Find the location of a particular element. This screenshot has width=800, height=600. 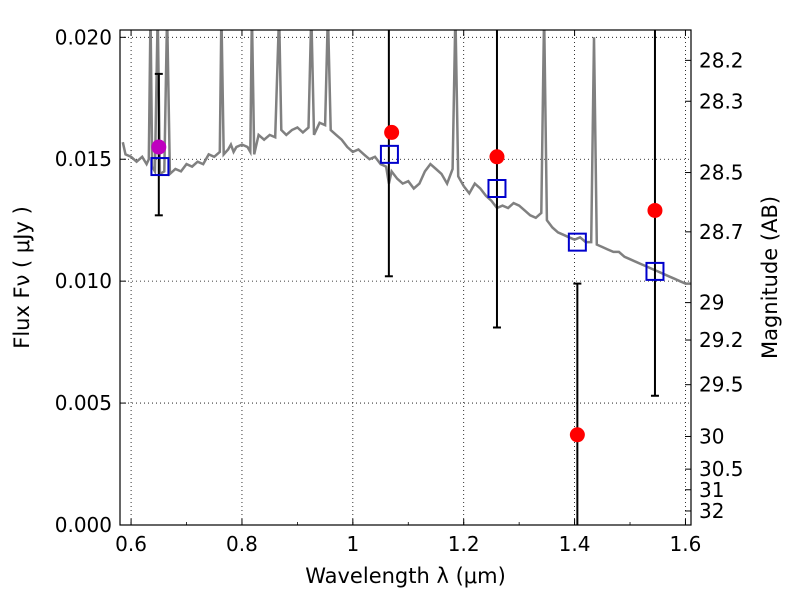

y2-tick-label: 28.5 is located at coordinates (721, 173).